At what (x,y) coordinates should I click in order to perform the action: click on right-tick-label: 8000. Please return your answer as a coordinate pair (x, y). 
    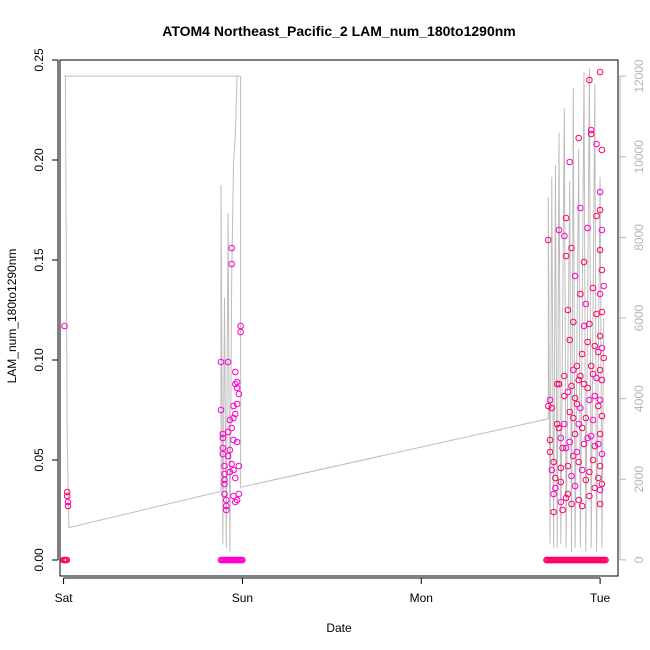
    Looking at the image, I should click on (639, 237).